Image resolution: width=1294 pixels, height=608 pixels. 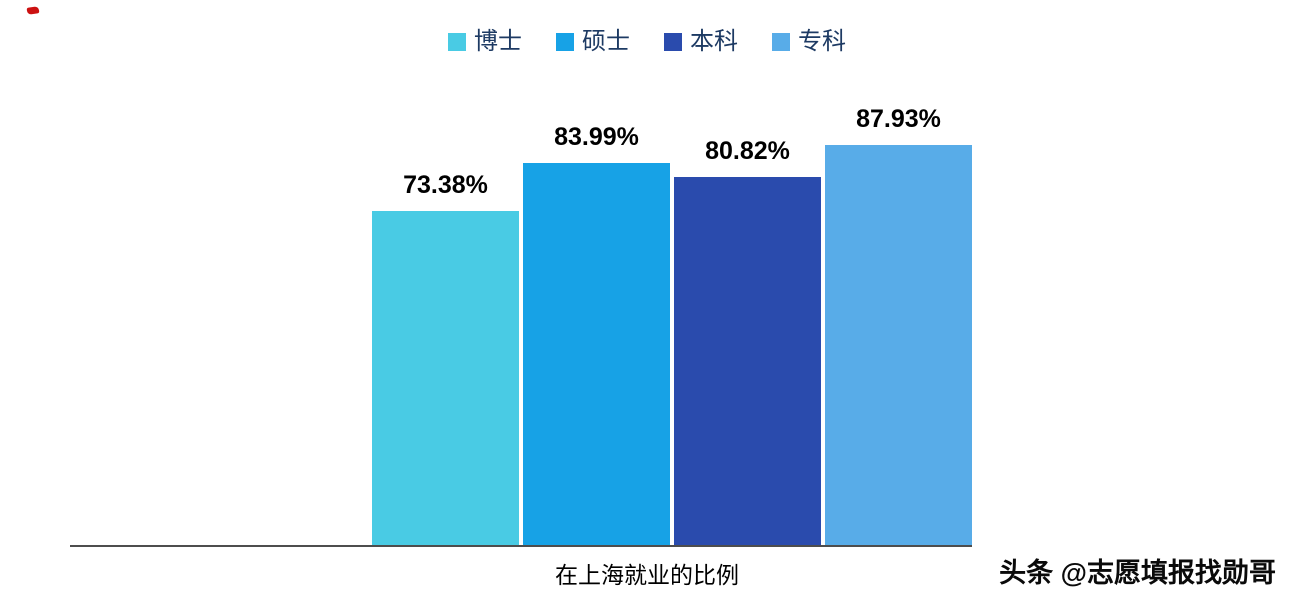 I want to click on chart-legend: 博士 硕士 本科 专科, so click(x=647, y=42).